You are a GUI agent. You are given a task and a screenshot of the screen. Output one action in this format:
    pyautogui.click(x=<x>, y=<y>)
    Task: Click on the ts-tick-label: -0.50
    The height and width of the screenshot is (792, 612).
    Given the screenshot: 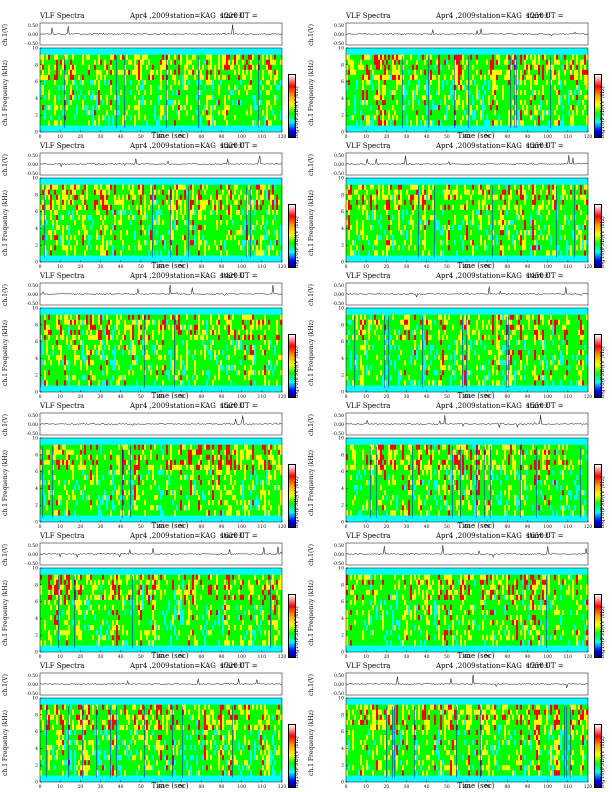 What is the action you would take?
    pyautogui.click(x=338, y=44)
    